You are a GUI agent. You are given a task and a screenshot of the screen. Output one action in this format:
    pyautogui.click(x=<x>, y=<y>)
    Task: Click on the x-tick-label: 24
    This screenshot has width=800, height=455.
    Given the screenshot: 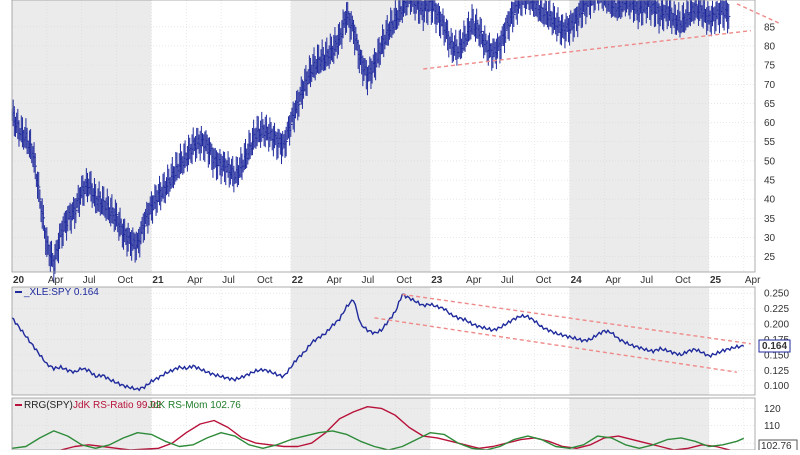 What is the action you would take?
    pyautogui.click(x=577, y=280)
    